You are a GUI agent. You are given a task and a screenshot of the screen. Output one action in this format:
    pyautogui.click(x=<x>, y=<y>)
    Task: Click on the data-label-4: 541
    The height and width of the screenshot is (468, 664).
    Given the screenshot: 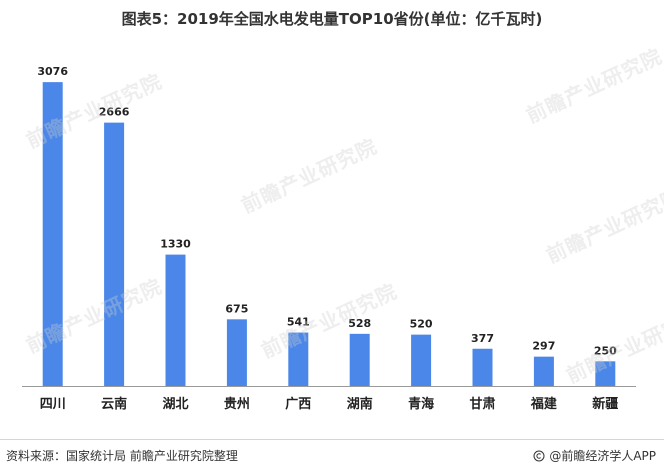 What is the action you would take?
    pyautogui.click(x=298, y=322)
    